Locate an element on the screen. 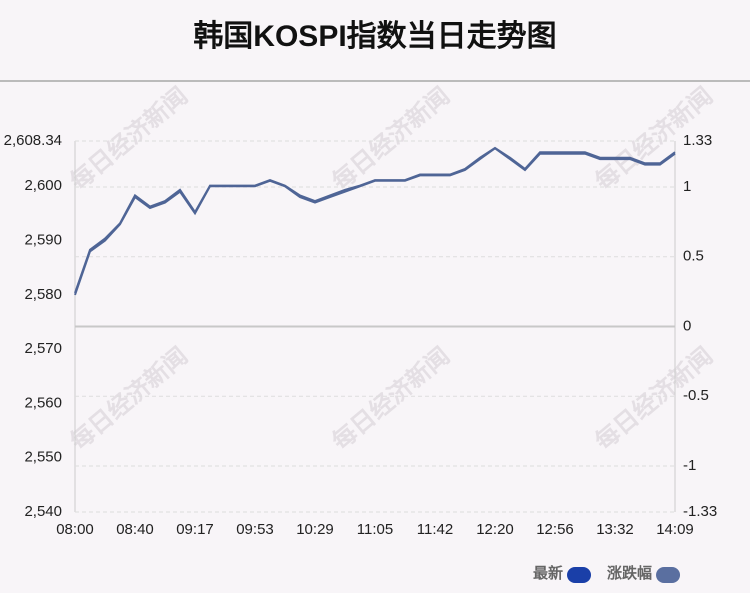  y2-tick-label: 1.33 is located at coordinates (697, 140).